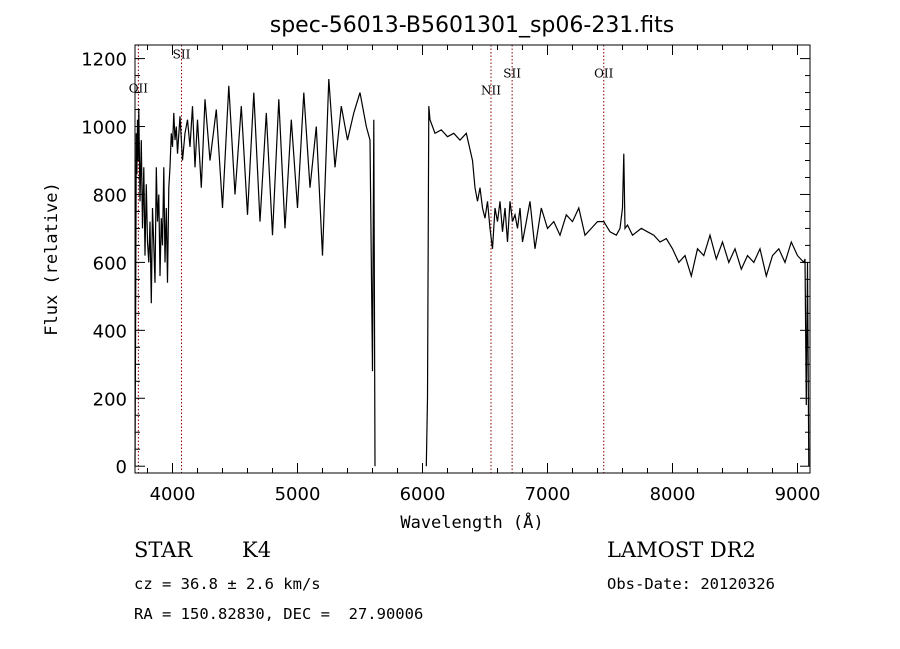 The width and height of the screenshot is (900, 649). What do you see at coordinates (104, 128) in the screenshot?
I see `y-tick-label: 1000` at bounding box center [104, 128].